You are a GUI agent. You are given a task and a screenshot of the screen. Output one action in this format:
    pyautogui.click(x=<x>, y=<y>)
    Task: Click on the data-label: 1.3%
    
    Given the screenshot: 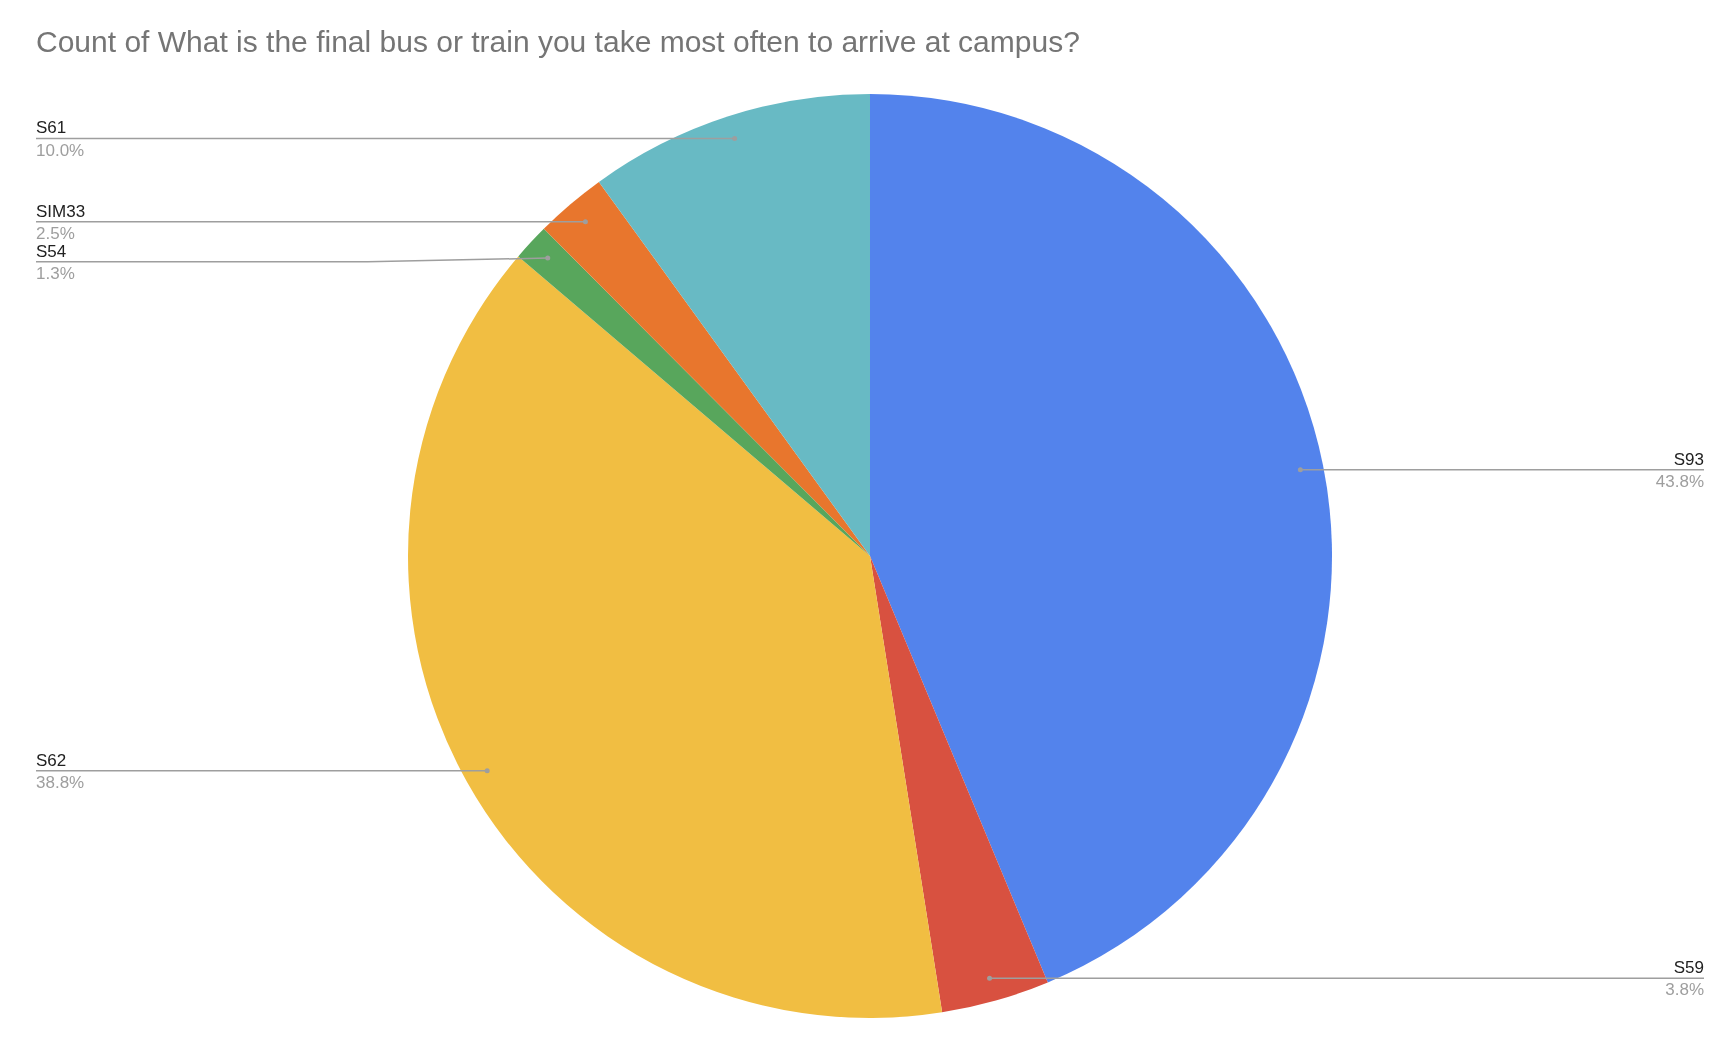 What is the action you would take?
    pyautogui.click(x=55, y=274)
    